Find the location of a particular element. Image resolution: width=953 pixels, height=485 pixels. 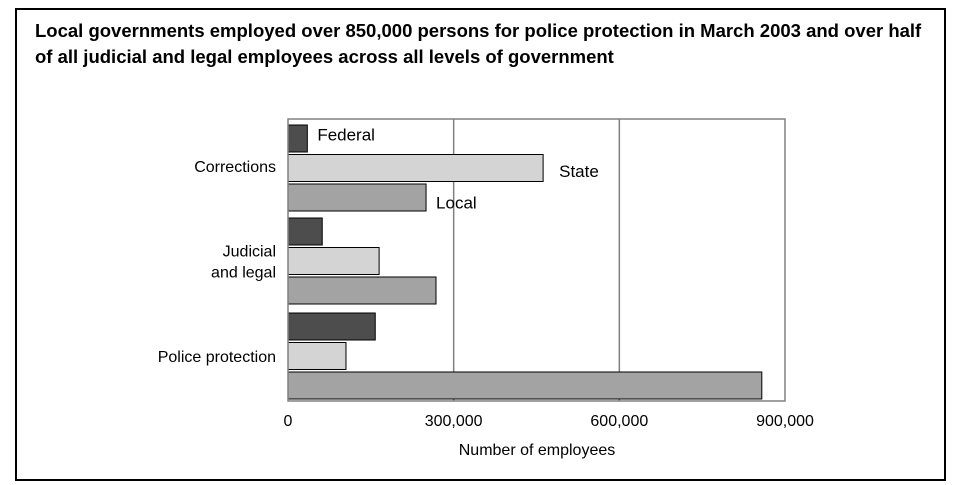

series-label-local: Local is located at coordinates (456, 203).